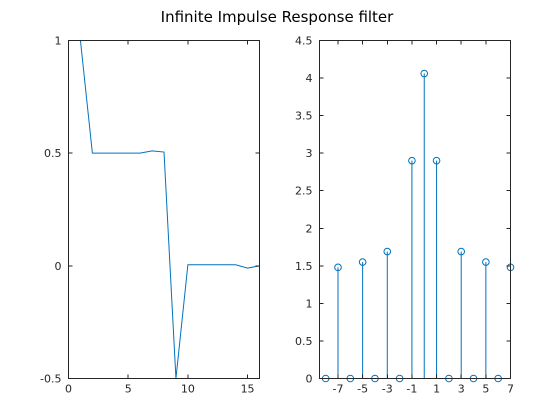  What do you see at coordinates (128, 389) in the screenshot?
I see `left-x-tick-label: 5` at bounding box center [128, 389].